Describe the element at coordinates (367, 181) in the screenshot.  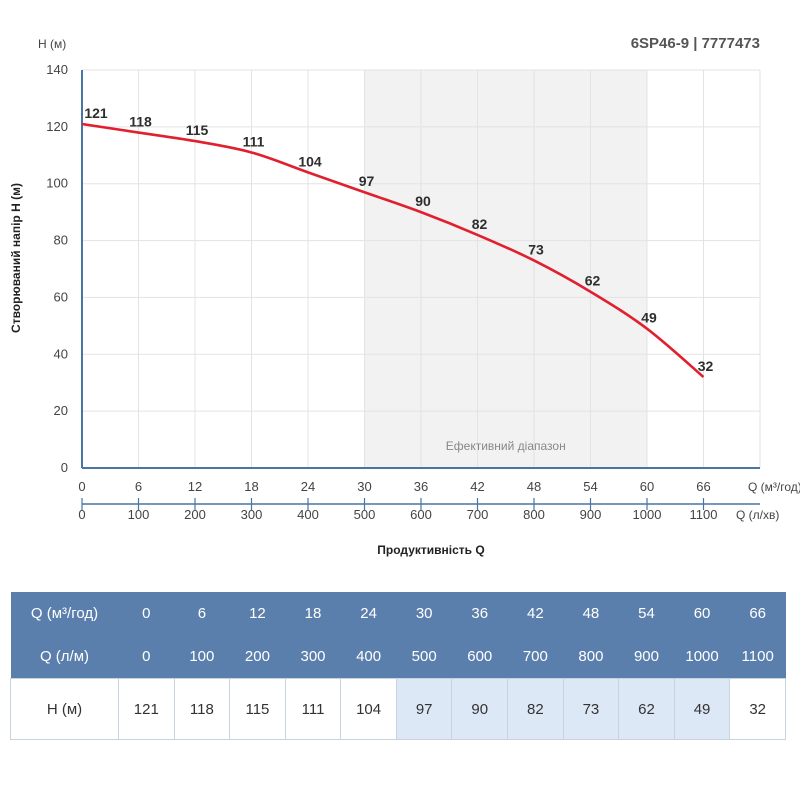
I see `data-label: 97` at that location.